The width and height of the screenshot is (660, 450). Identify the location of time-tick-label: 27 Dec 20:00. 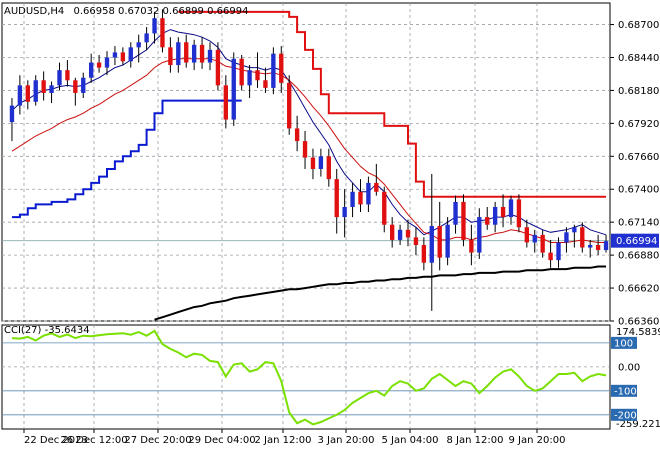
(157, 440).